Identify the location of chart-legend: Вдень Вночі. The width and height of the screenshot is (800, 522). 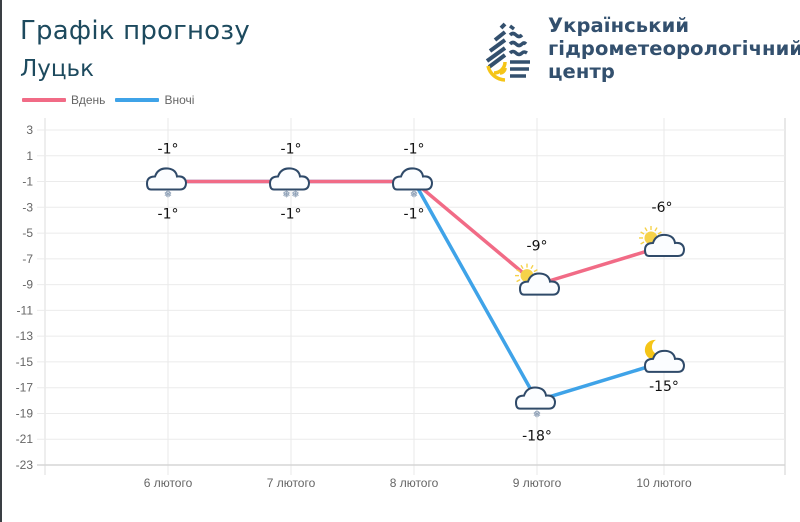
(113, 100).